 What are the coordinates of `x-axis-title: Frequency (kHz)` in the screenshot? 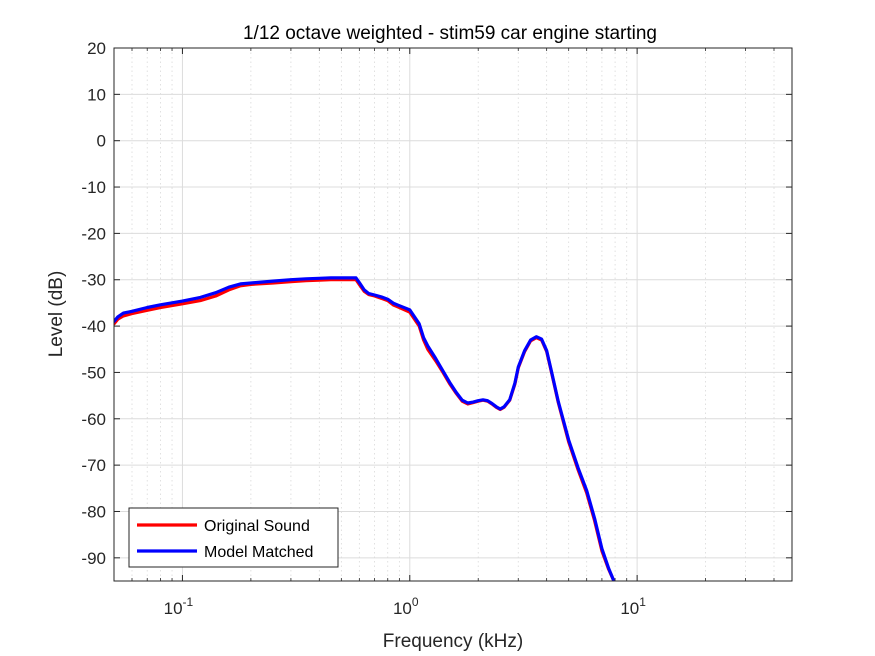 It's located at (453, 641).